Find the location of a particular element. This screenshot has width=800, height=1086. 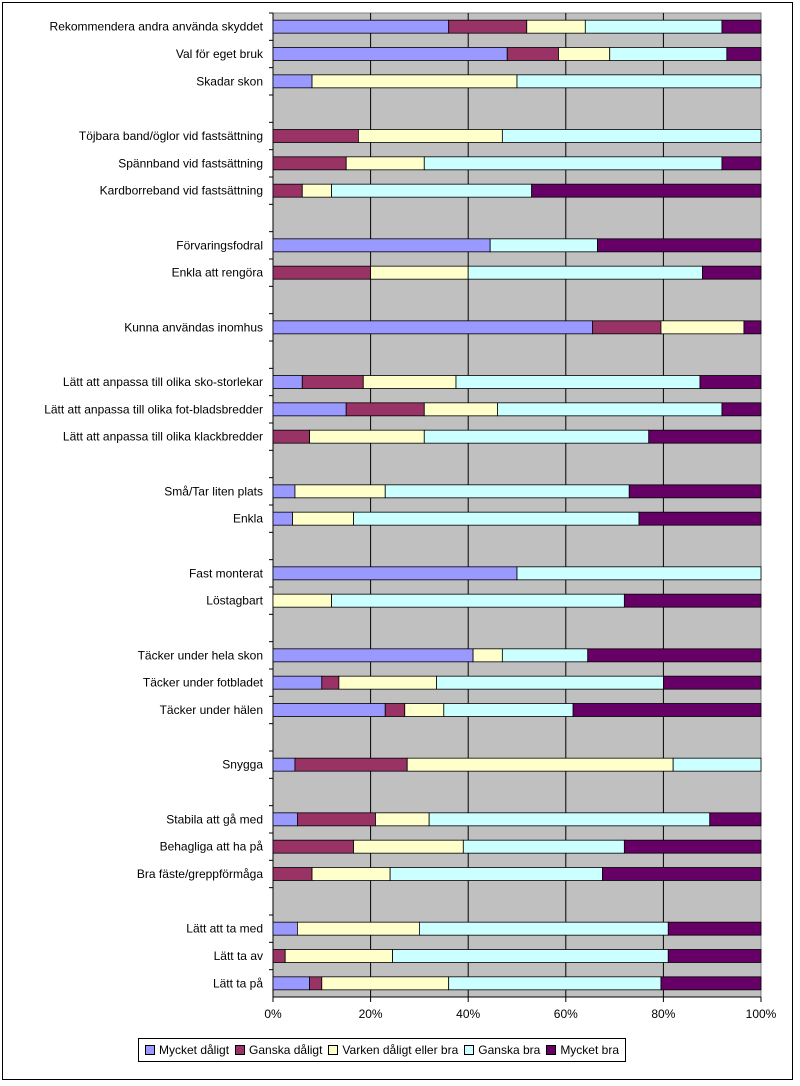

category-label: Snygga is located at coordinates (242, 765).